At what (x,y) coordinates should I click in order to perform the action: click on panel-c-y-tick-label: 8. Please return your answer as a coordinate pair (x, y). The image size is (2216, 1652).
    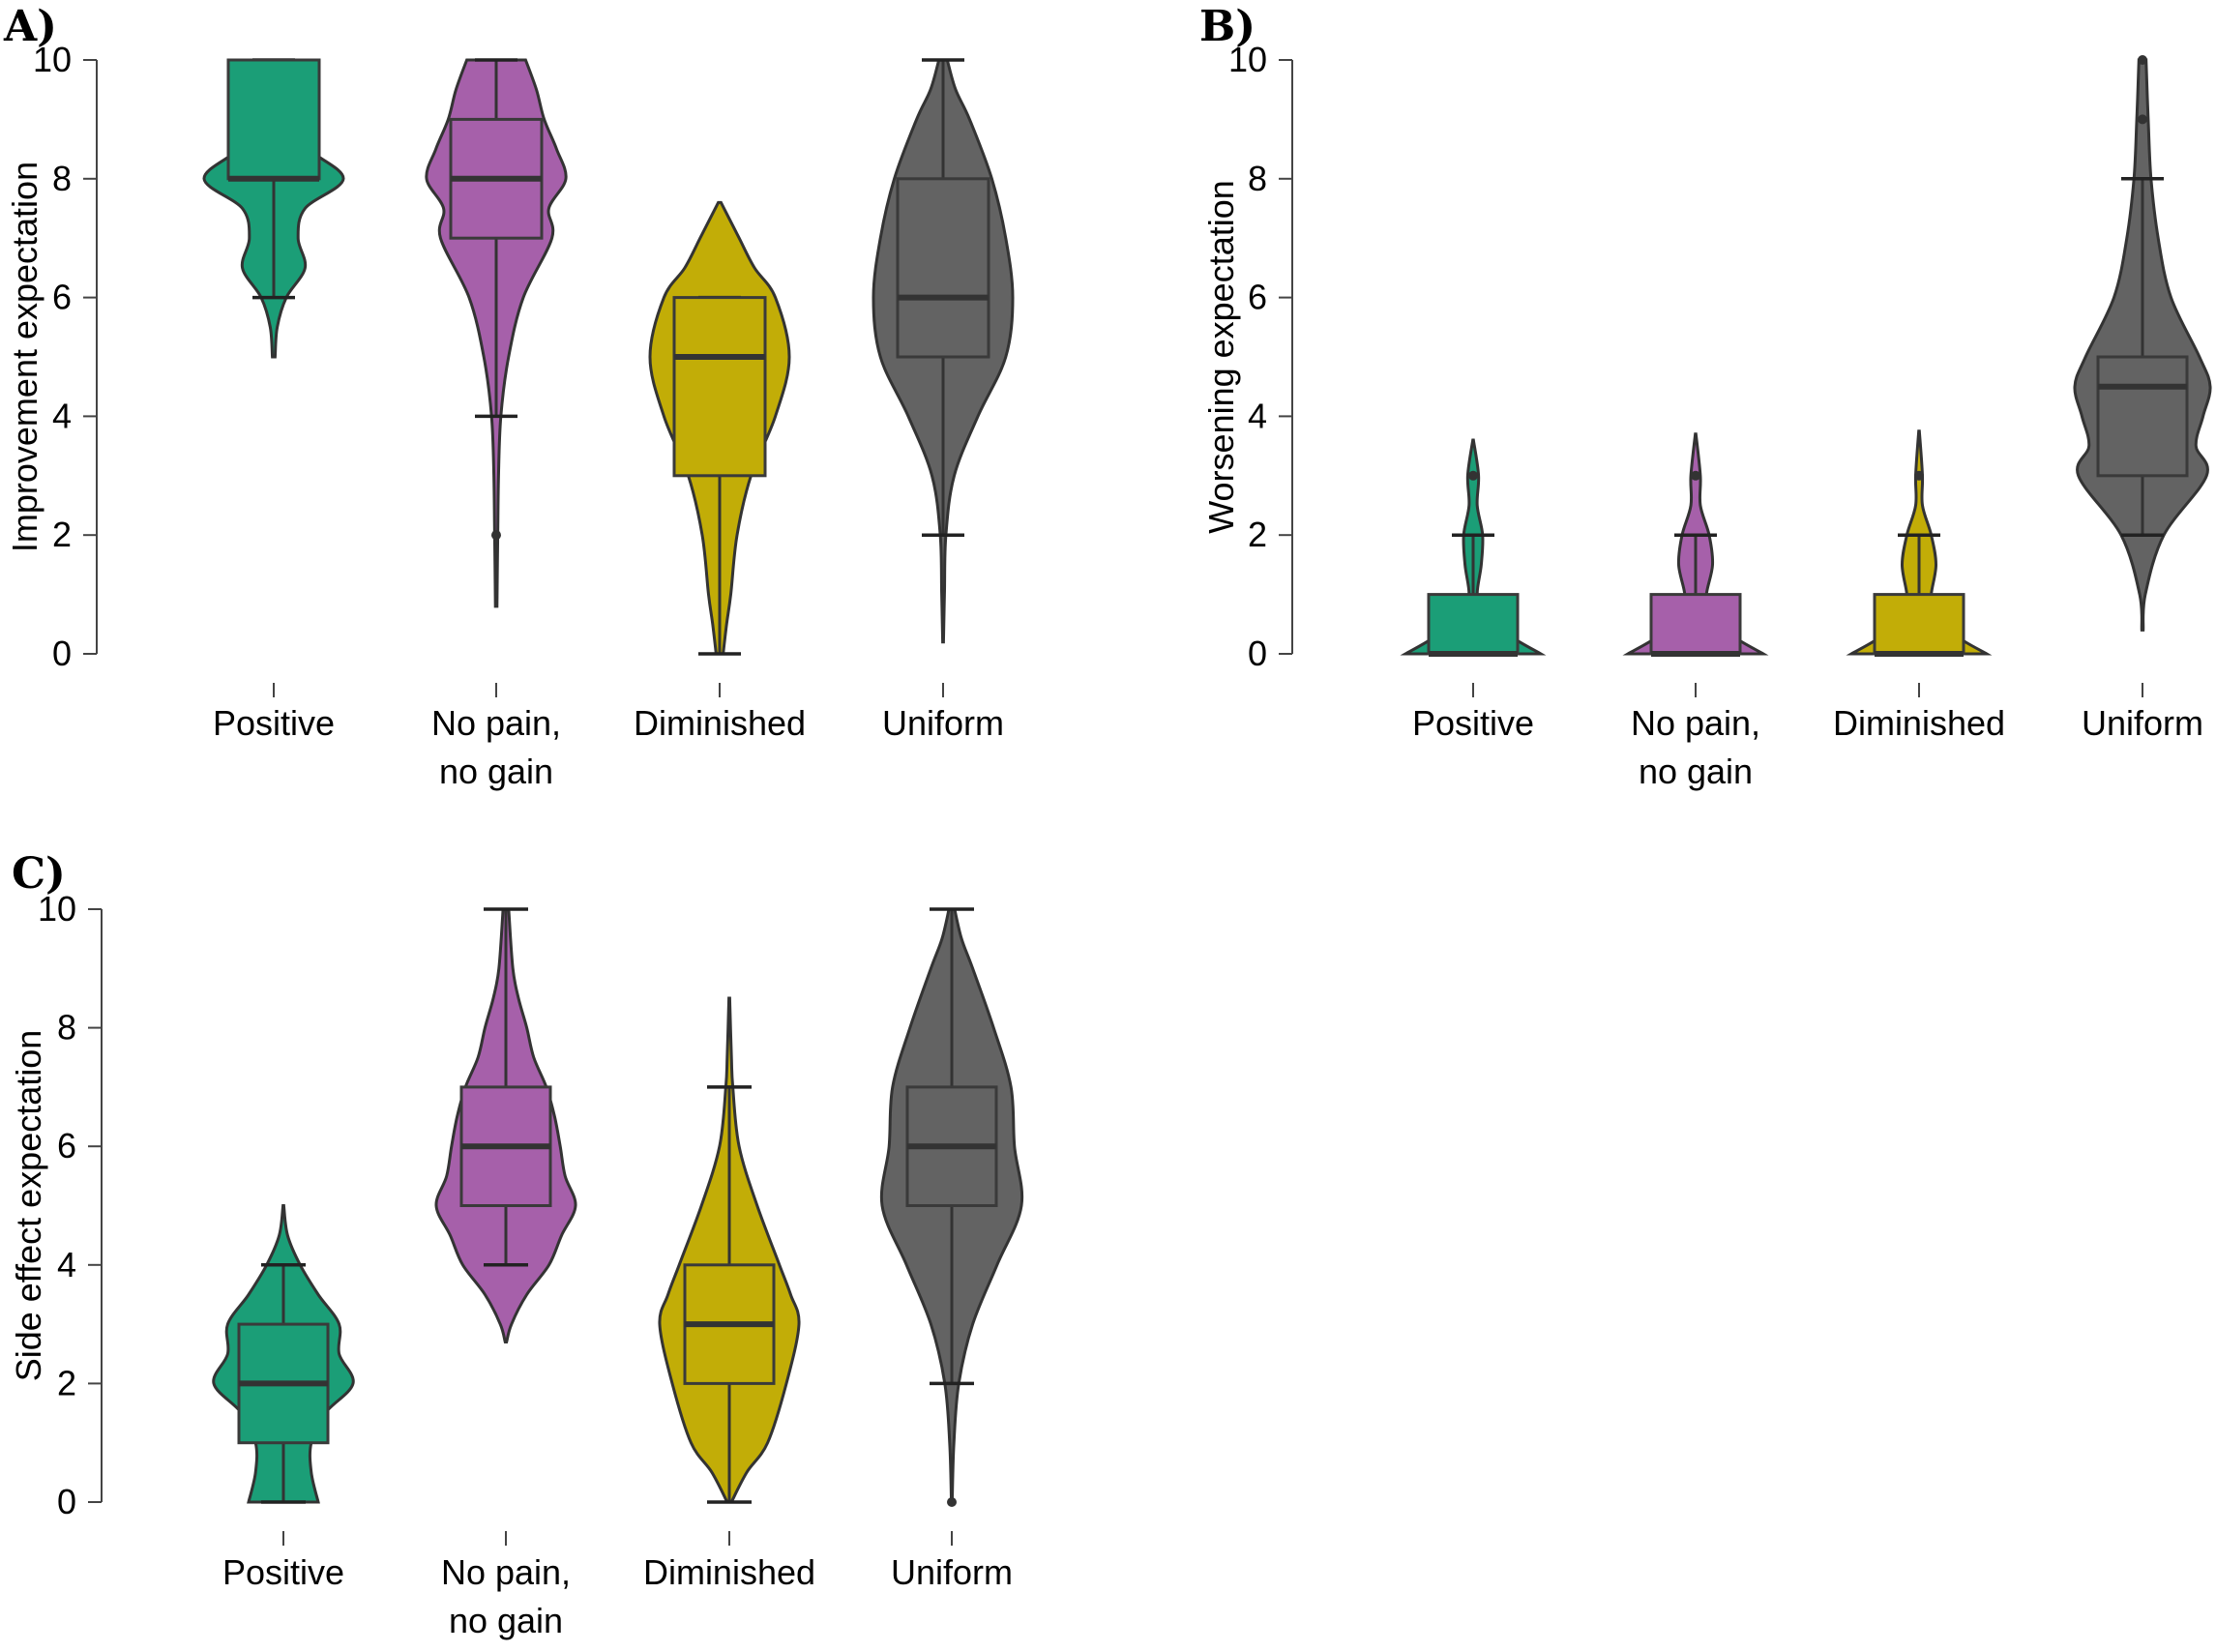
    Looking at the image, I should click on (67, 1027).